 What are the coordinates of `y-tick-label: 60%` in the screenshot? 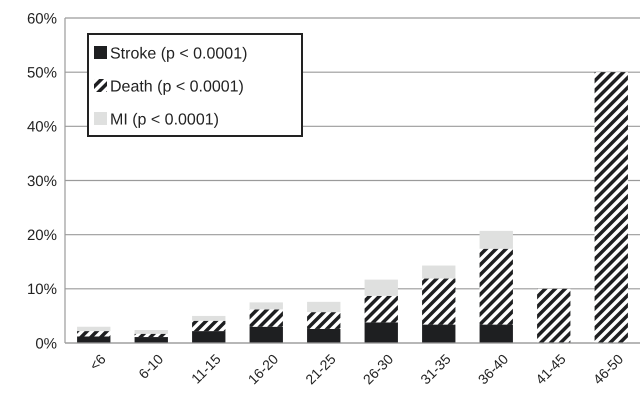 It's located at (41, 19).